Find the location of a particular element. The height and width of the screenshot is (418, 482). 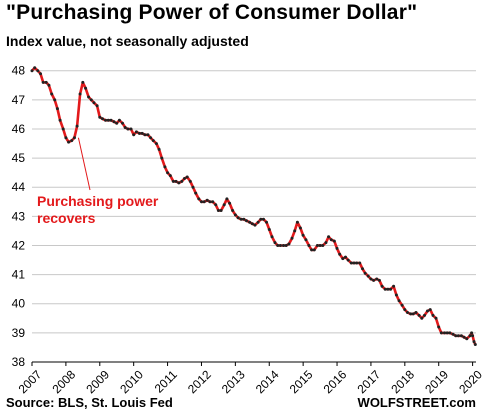

y-tick-label: 48 is located at coordinates (19, 71).